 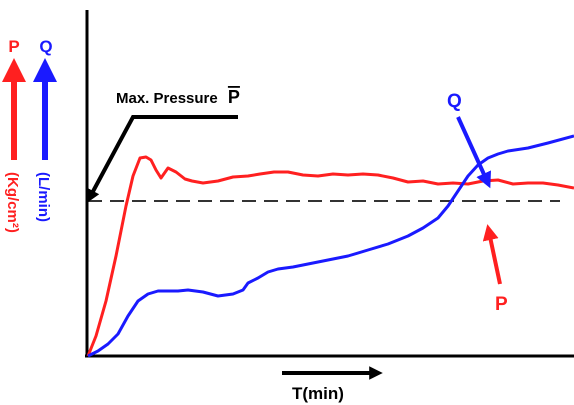 What do you see at coordinates (492, 254) in the screenshot?
I see `p-curve-pointer-arrow` at bounding box center [492, 254].